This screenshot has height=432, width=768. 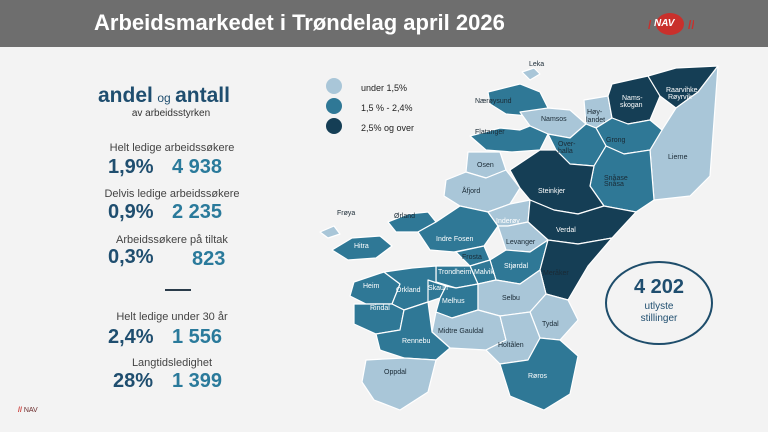 I want to click on label-hoylandet-1: Høy-, so click(x=595, y=112).